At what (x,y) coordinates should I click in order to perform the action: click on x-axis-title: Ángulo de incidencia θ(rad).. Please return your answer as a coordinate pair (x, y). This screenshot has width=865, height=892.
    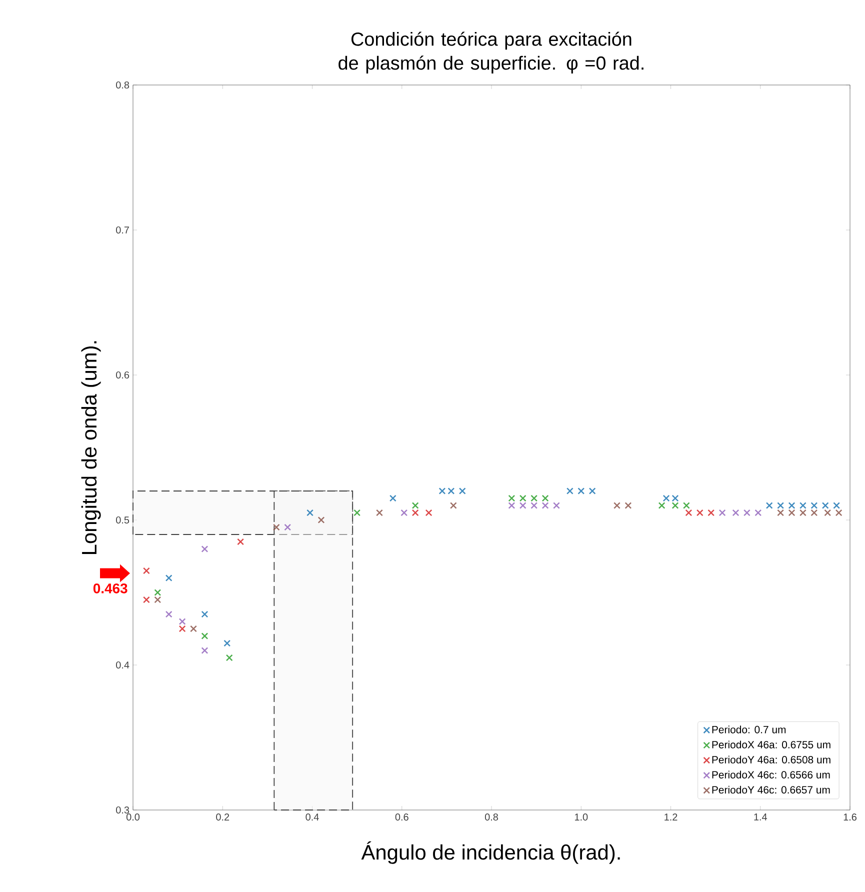
    Looking at the image, I should click on (490, 852).